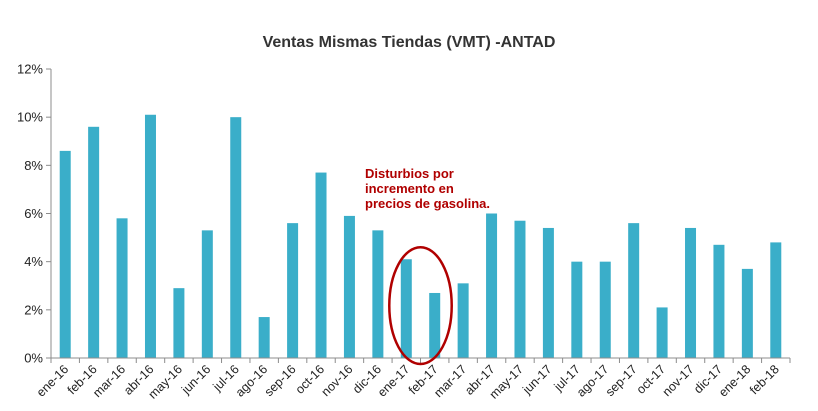 Image resolution: width=818 pixels, height=411 pixels. Describe the element at coordinates (409, 42) in the screenshot. I see `chart-title: Ventas Mismas Tiendas (VMT) -ANTAD` at that location.